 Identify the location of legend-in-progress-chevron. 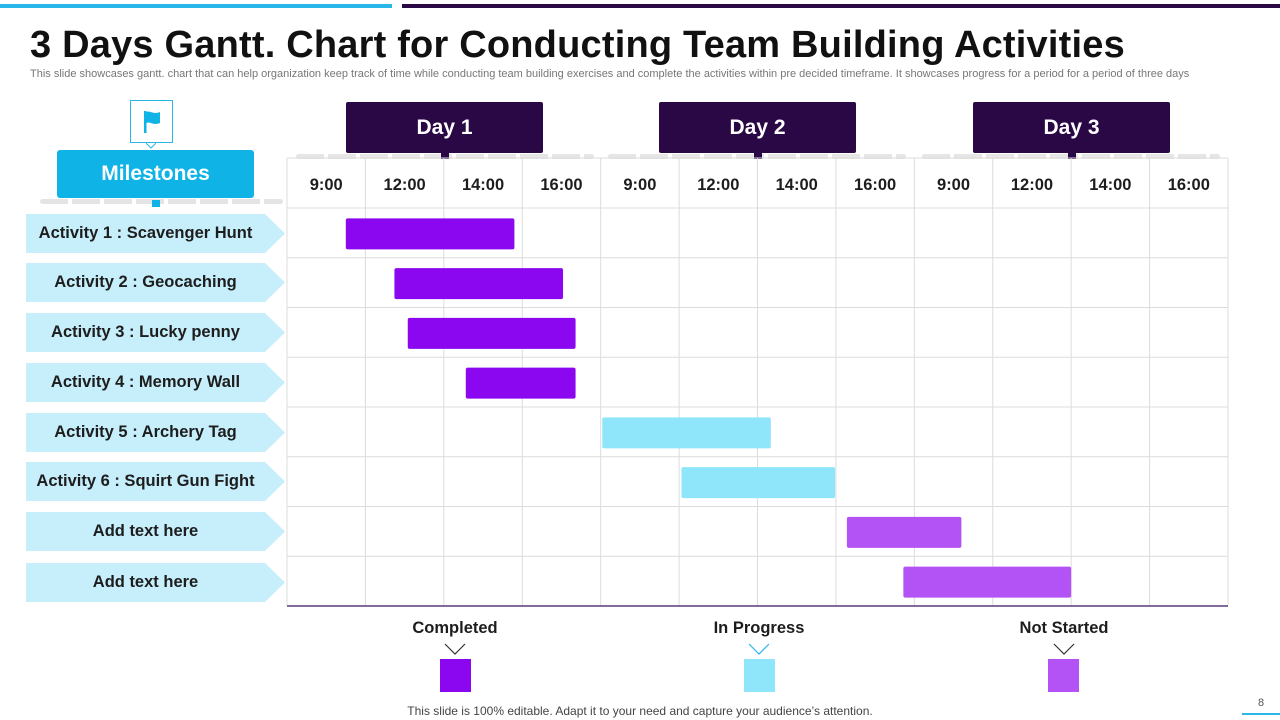
(759, 649).